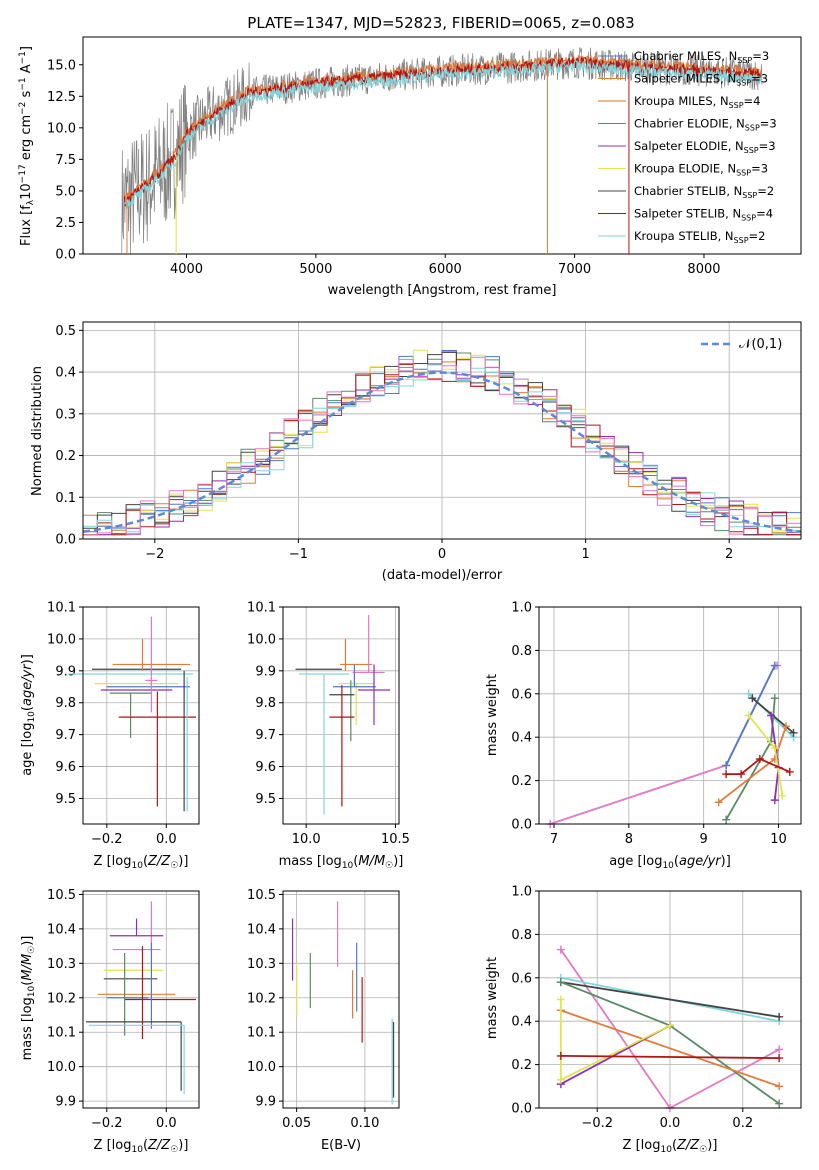 This screenshot has width=819, height=1170. I want to click on residual-ytick-label: 0.0, so click(65, 540).